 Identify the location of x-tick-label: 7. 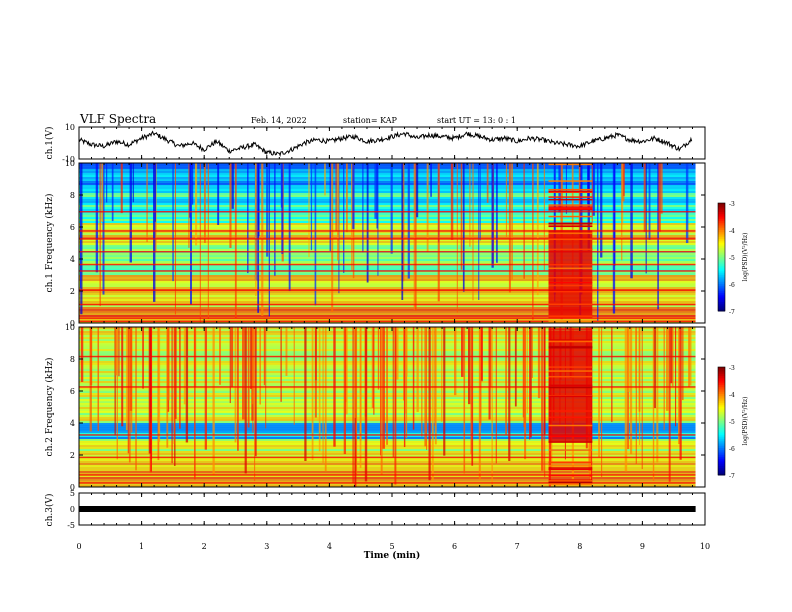
(517, 546).